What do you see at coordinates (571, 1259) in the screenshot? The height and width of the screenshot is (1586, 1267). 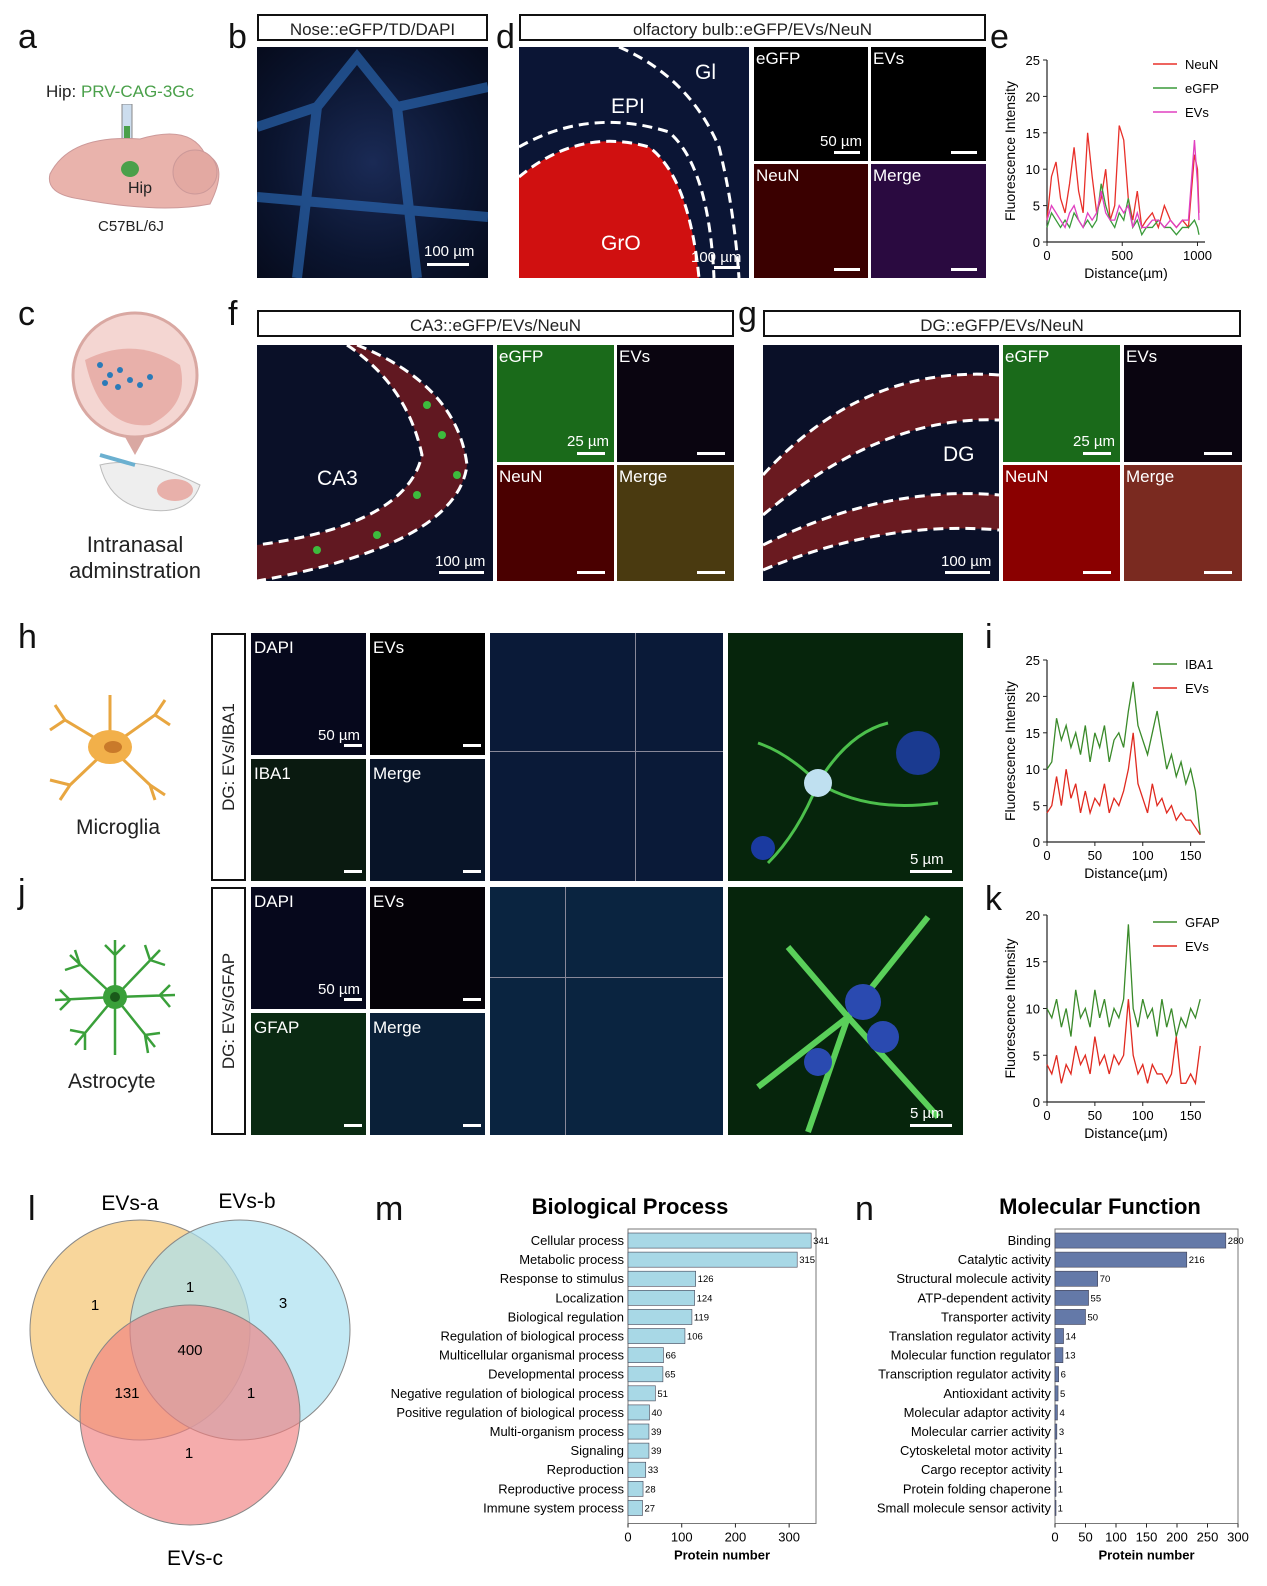 I see `category-label: Metabolic process` at bounding box center [571, 1259].